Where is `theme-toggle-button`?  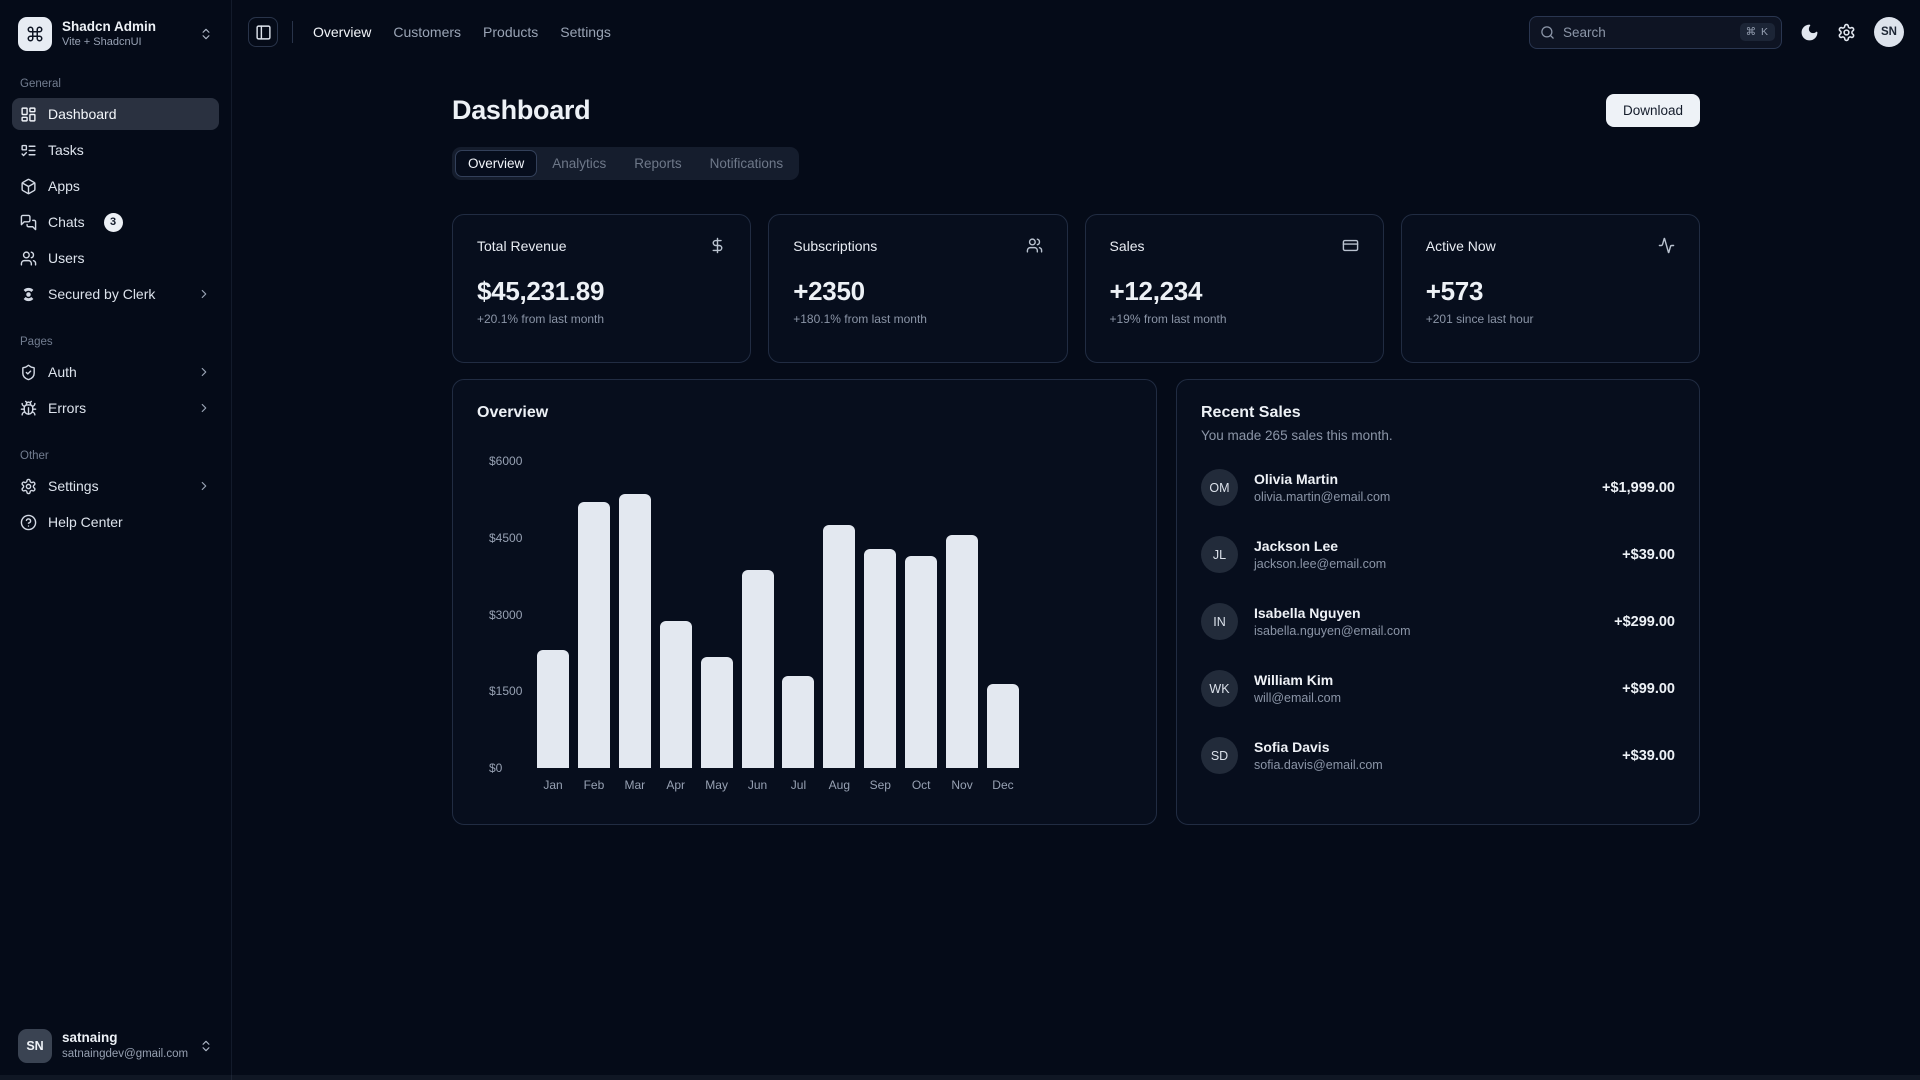
theme-toggle-button is located at coordinates (1809, 32).